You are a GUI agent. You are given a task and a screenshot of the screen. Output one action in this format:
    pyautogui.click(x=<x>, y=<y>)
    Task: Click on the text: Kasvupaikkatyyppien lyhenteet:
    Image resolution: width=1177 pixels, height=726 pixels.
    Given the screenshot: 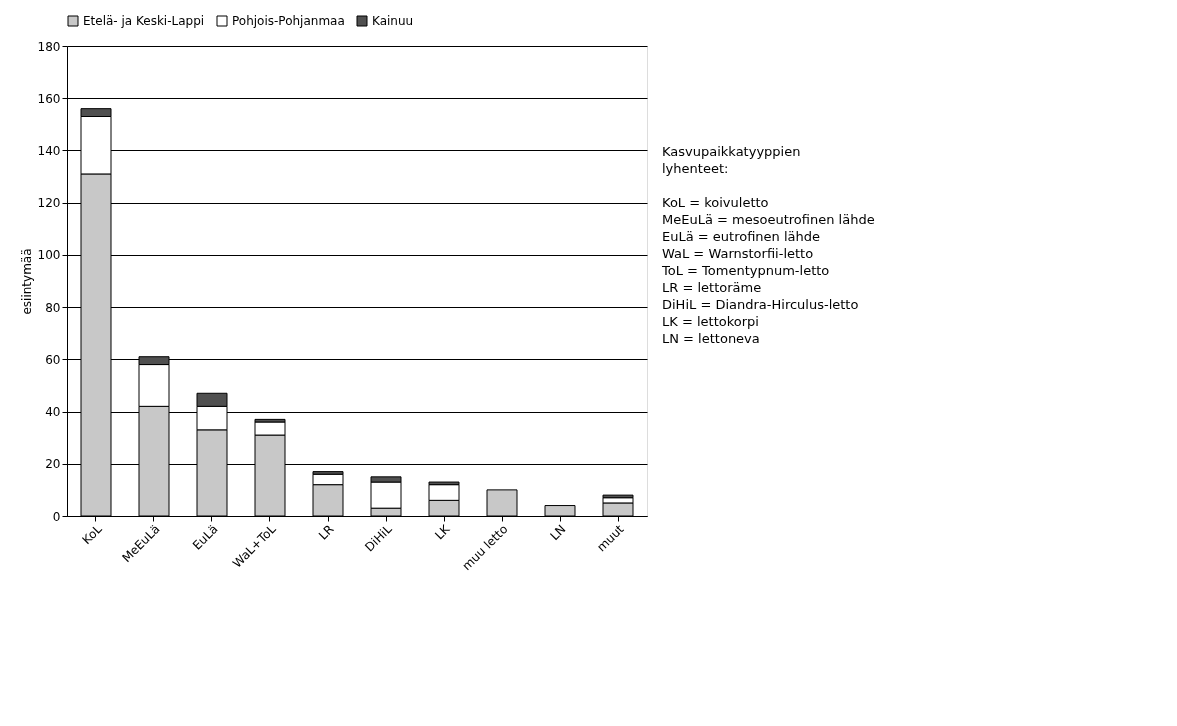 What is the action you would take?
    pyautogui.click(x=731, y=160)
    